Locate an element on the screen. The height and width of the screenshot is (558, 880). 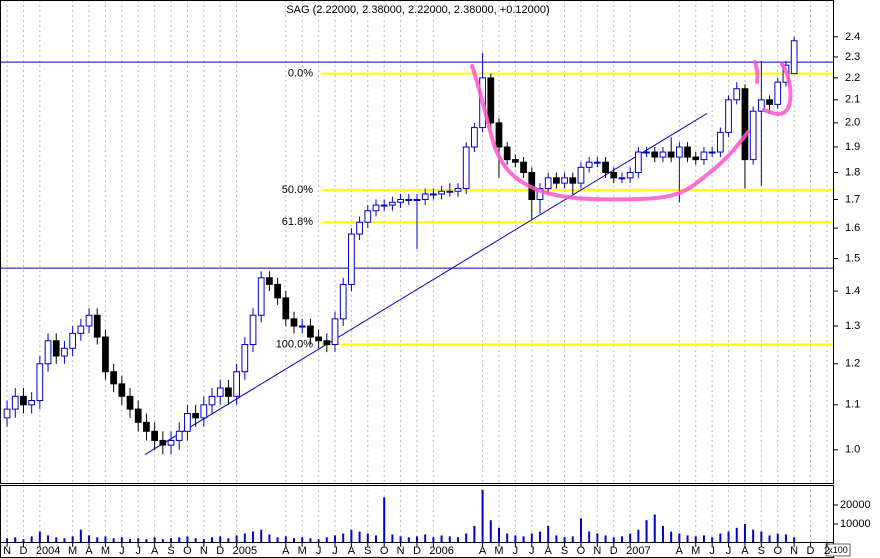
y-tick-label: 2.0 is located at coordinates (852, 123).